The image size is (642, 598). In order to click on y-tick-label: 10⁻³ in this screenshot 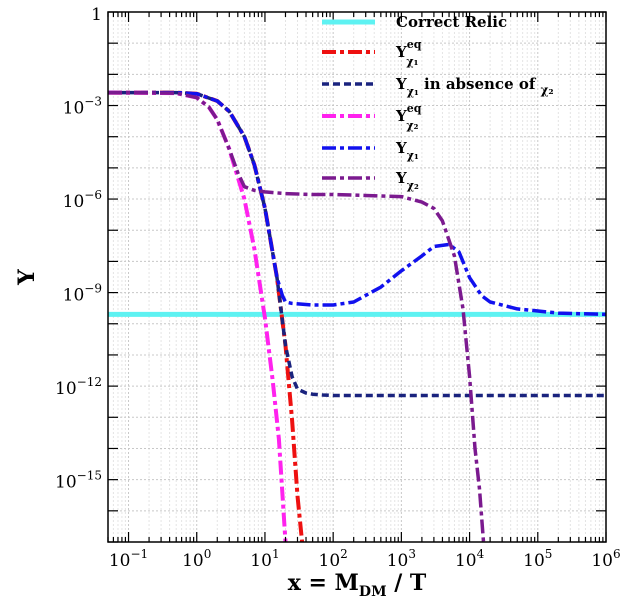, I will do `click(82, 107)`.